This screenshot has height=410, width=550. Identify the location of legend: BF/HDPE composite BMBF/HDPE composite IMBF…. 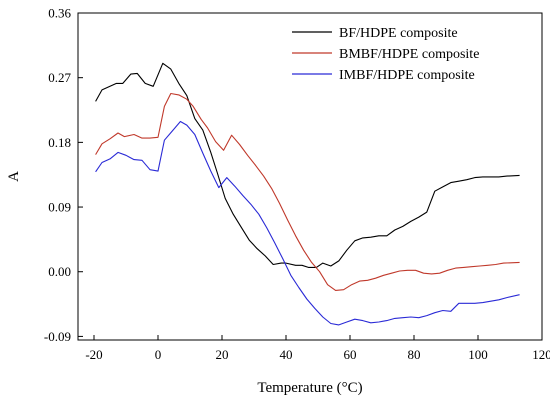
(385, 54).